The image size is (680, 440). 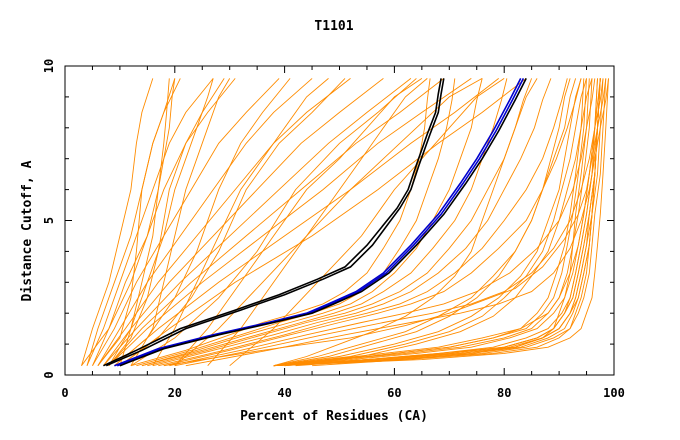 What do you see at coordinates (333, 26) in the screenshot?
I see `chart-title: T1101` at bounding box center [333, 26].